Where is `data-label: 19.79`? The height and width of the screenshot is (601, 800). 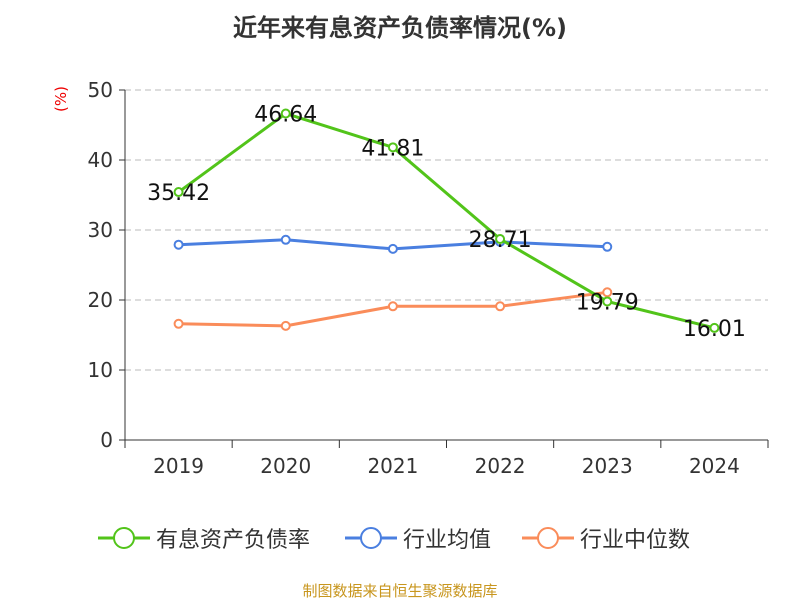
data-label: 19.79 is located at coordinates (607, 302).